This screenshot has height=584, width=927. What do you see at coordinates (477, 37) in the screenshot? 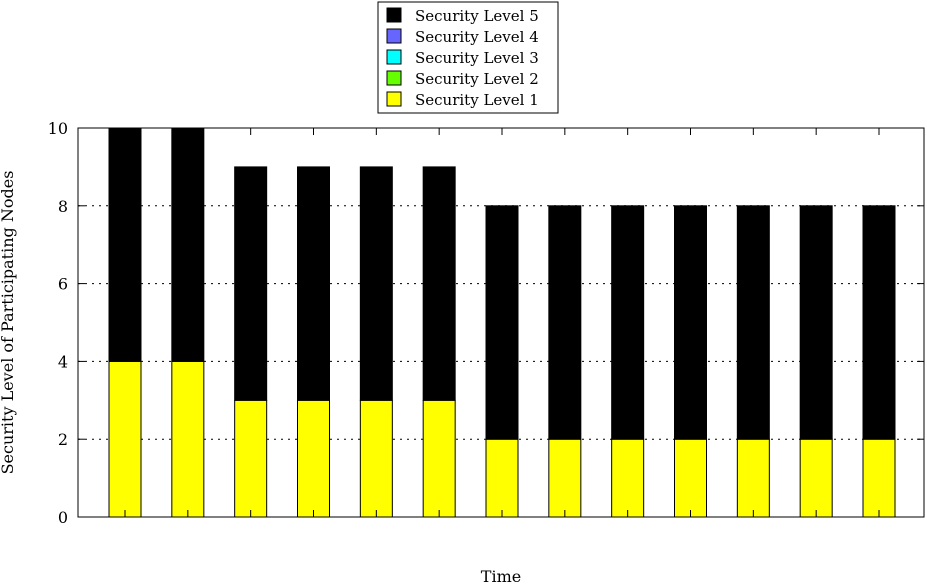
I see `legend-label: Security Level 4` at bounding box center [477, 37].